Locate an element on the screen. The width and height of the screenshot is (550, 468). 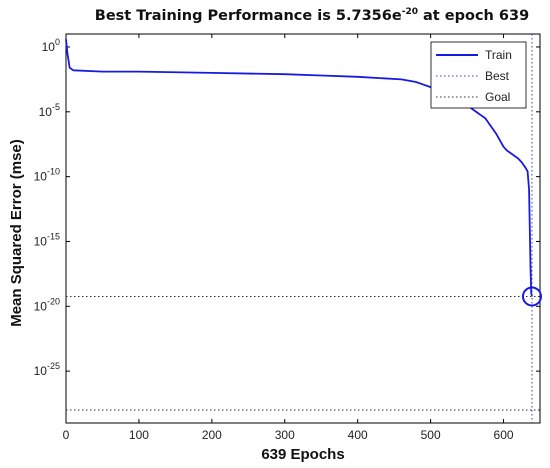
x-tick-label: 200 is located at coordinates (212, 435).